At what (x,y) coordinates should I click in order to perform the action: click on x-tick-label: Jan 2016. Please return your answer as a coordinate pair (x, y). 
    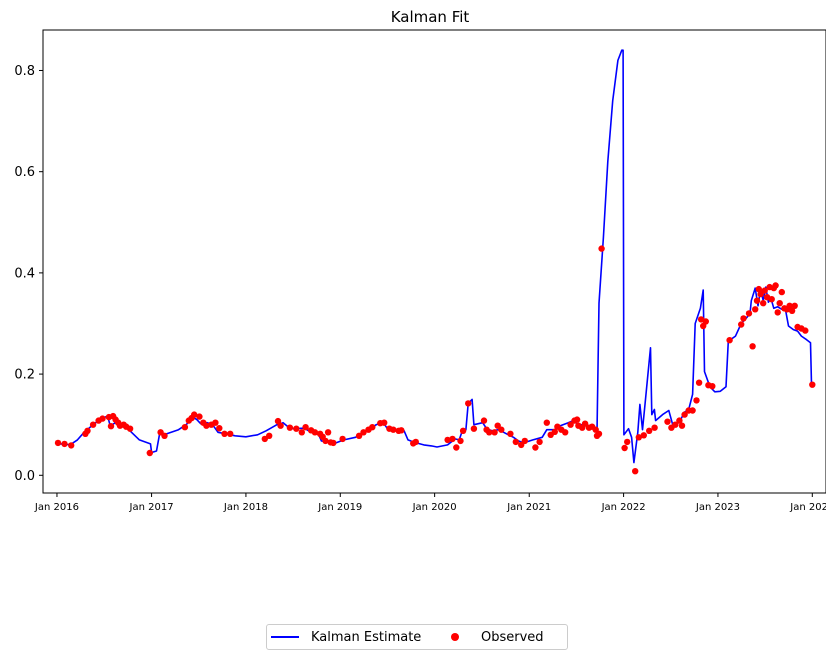
    Looking at the image, I should click on (56, 507).